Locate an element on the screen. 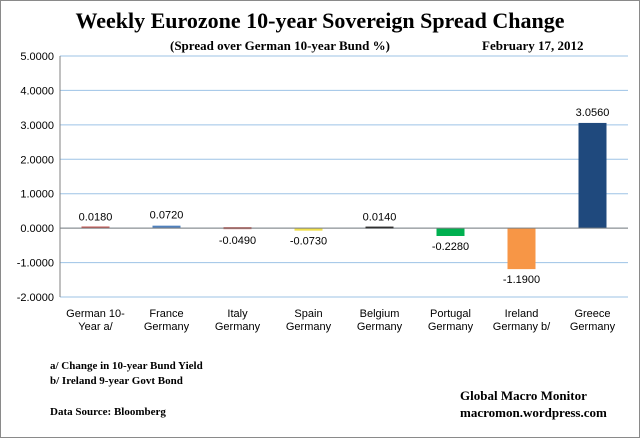 The width and height of the screenshot is (640, 438). y-tick-label: -2.0000 is located at coordinates (35, 298).